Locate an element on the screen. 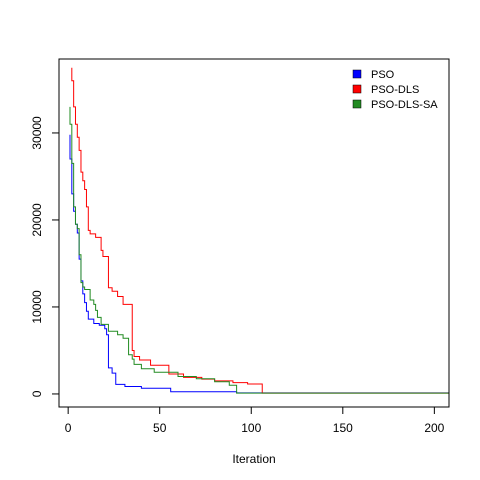 The image size is (480, 480). y-tick-label: 0 is located at coordinates (37, 393).